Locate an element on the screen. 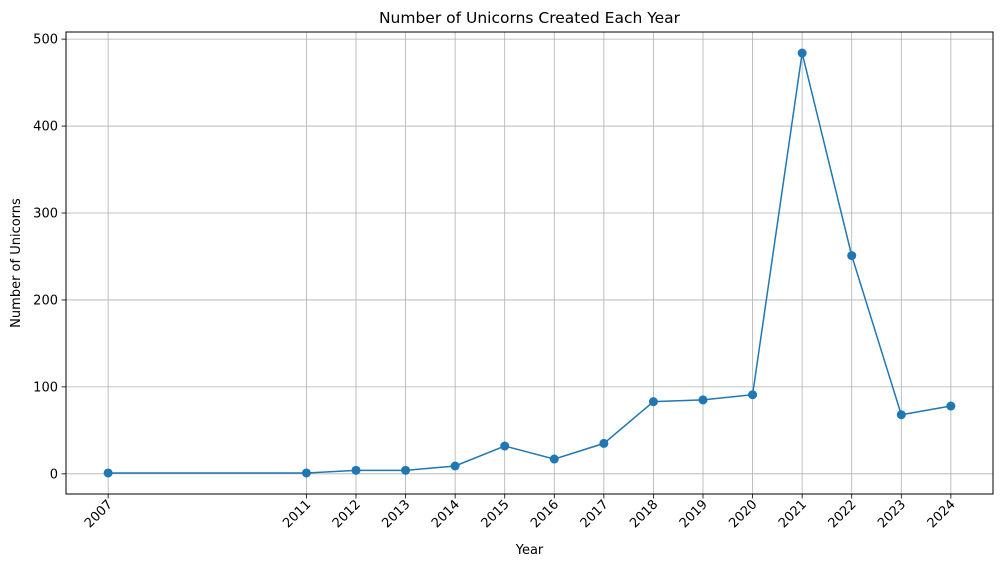 The width and height of the screenshot is (1005, 568). y-tick-label: 0 is located at coordinates (54, 474).